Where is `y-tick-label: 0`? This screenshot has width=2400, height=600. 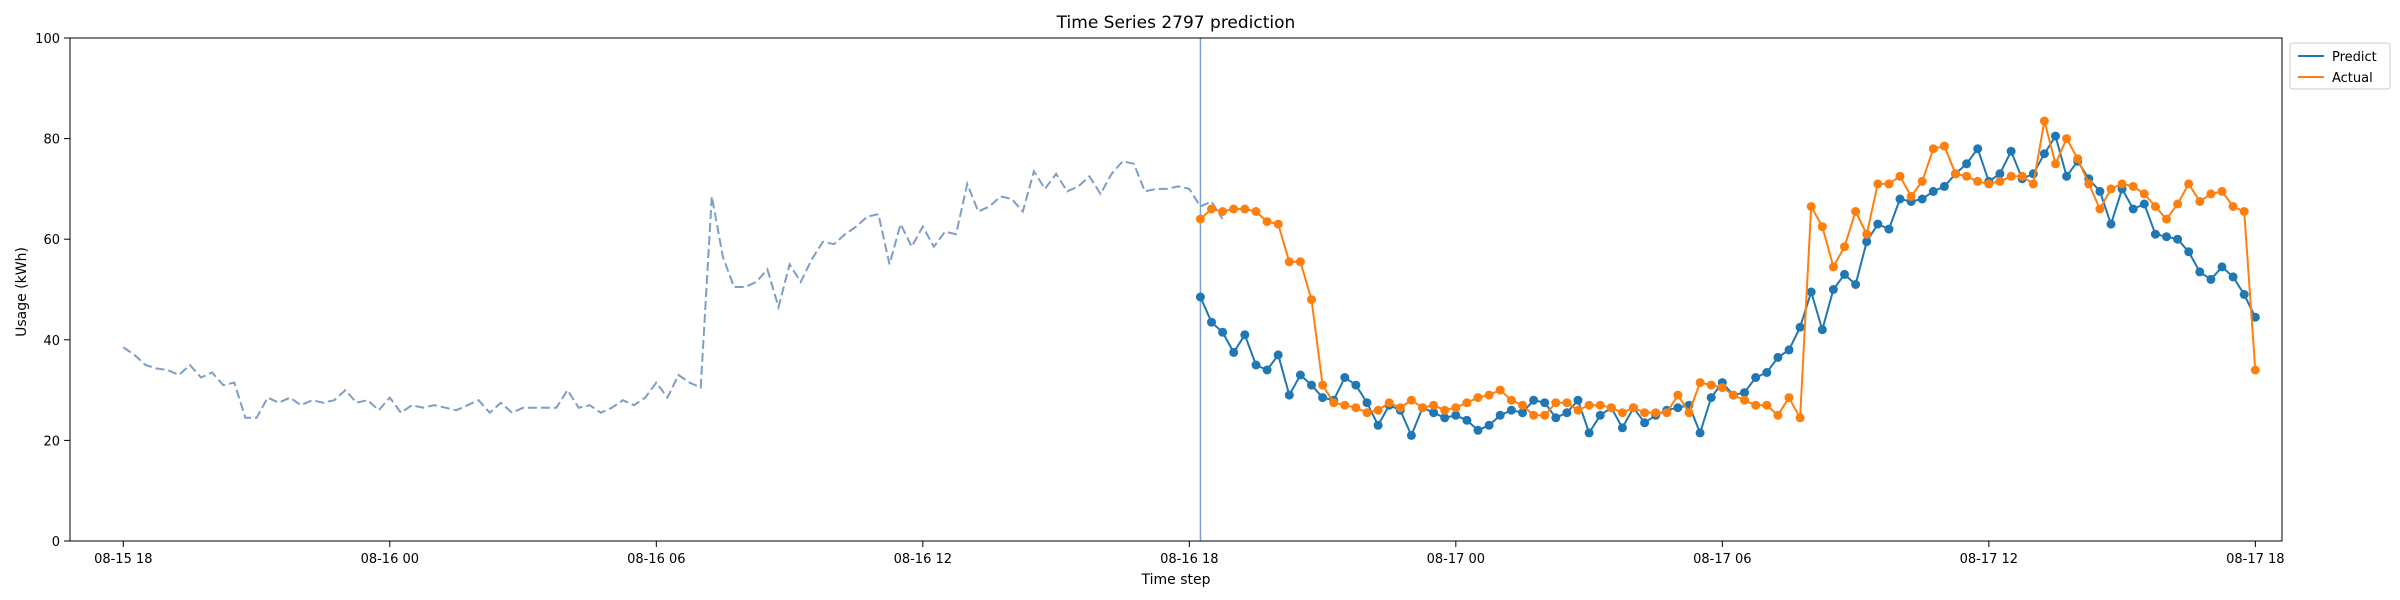
y-tick-label: 0 is located at coordinates (56, 542).